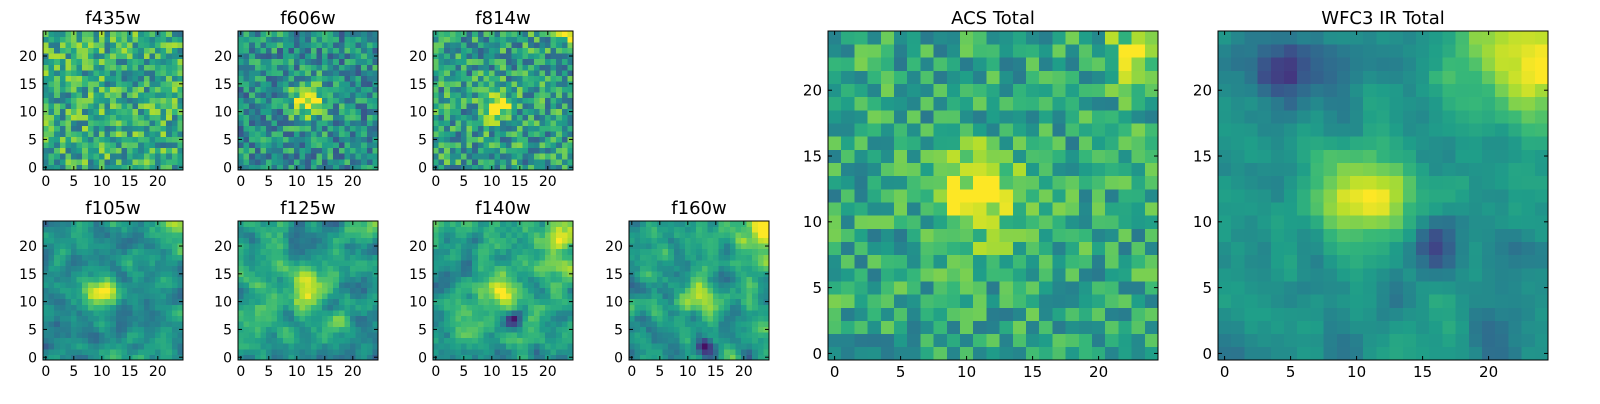 This screenshot has height=404, width=1600. I want to click on y-tick-label: 20, so click(223, 57).